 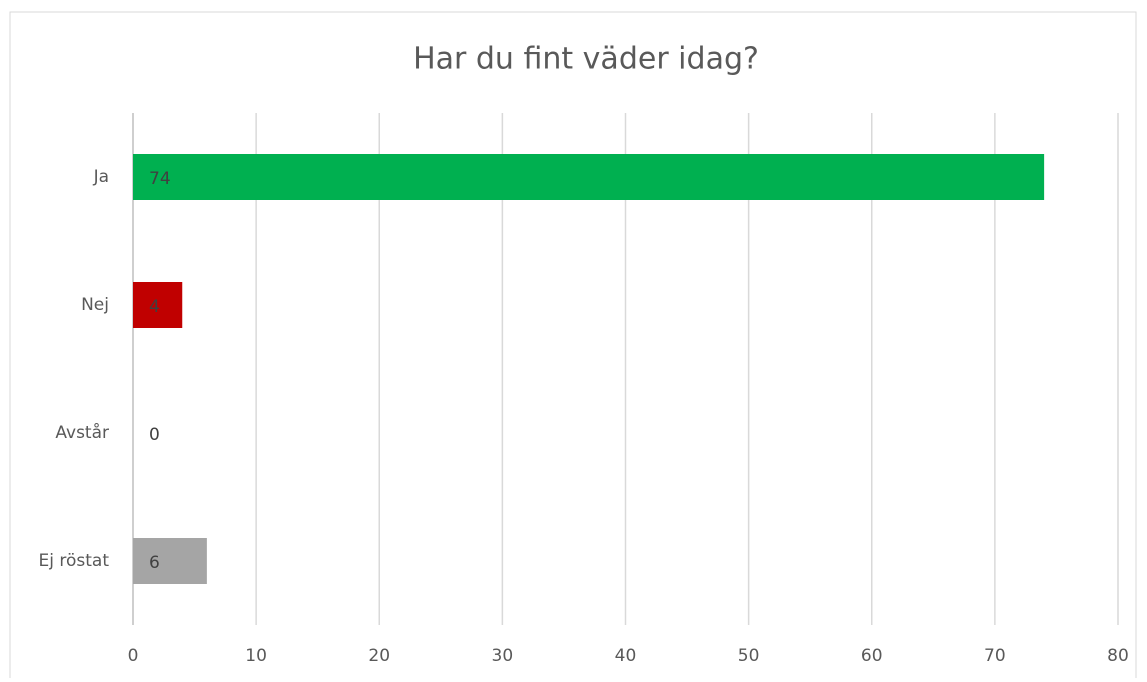 I want to click on value-label: 74, so click(x=160, y=179).